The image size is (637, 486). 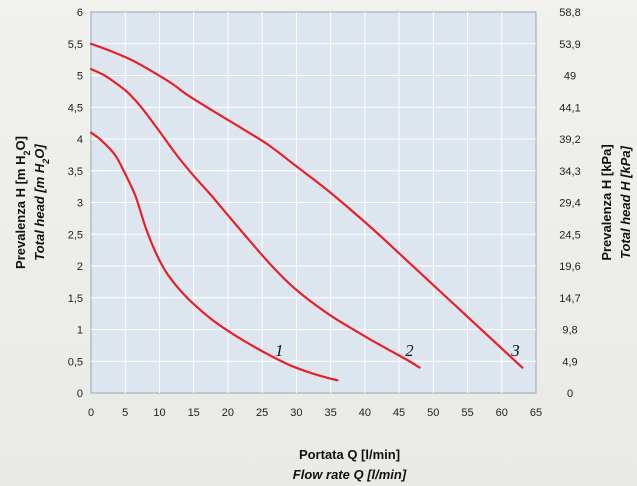 I want to click on x-tick-label: 15, so click(x=194, y=413).